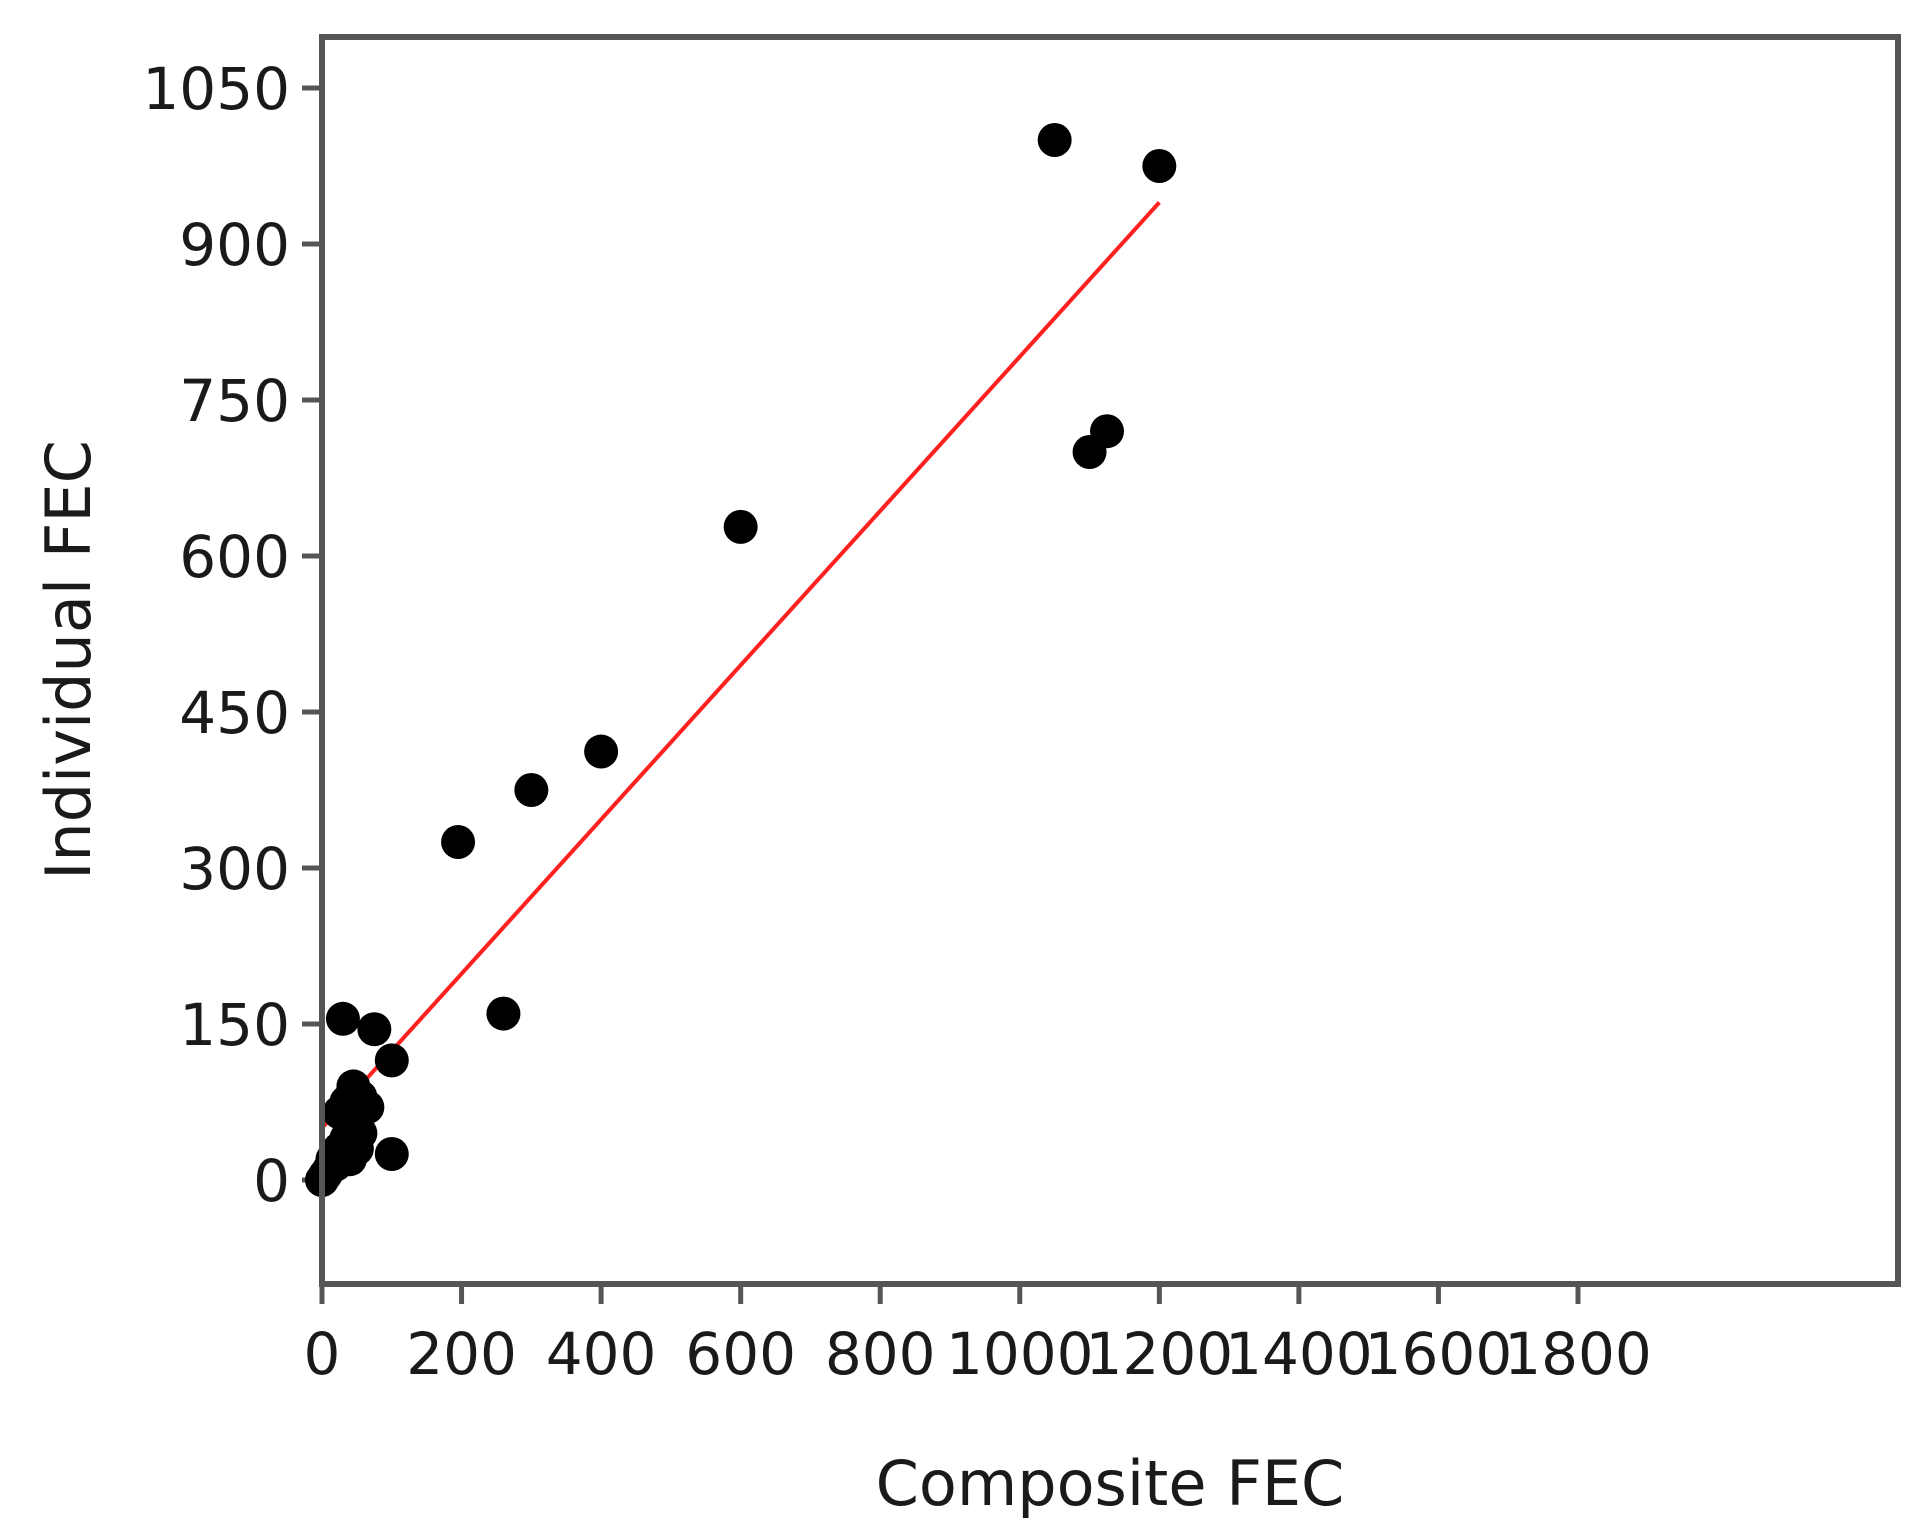 The height and width of the screenshot is (1535, 1921). What do you see at coordinates (1439, 1354) in the screenshot?
I see `x-tick-label: 1600` at bounding box center [1439, 1354].